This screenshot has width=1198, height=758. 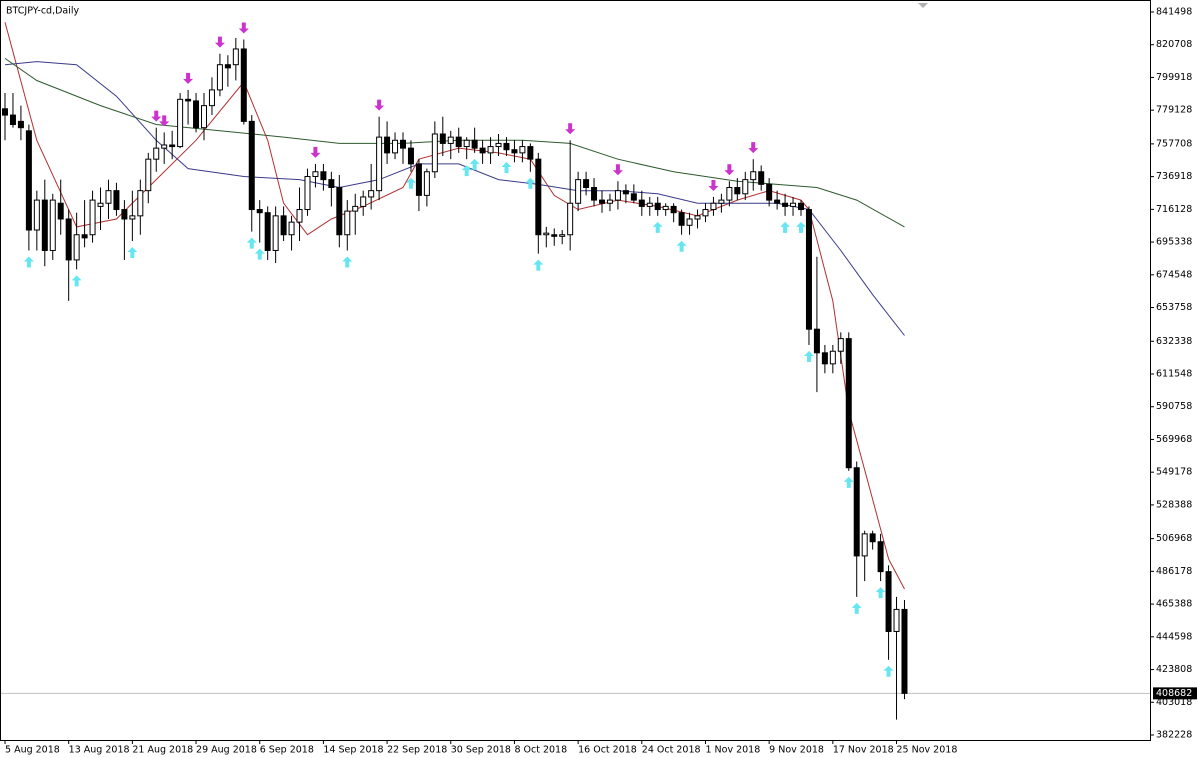 What do you see at coordinates (863, 750) in the screenshot?
I see `x-tick-label: 17 Nov 2018` at bounding box center [863, 750].